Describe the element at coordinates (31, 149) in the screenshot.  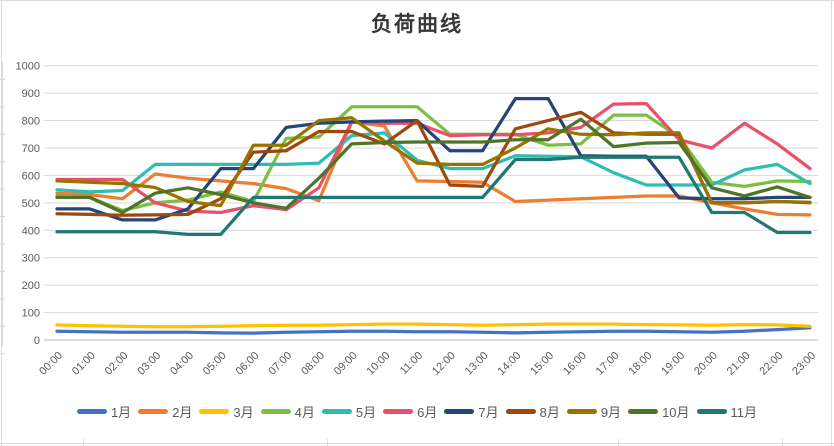
I see `y-tick-label: 700` at that location.